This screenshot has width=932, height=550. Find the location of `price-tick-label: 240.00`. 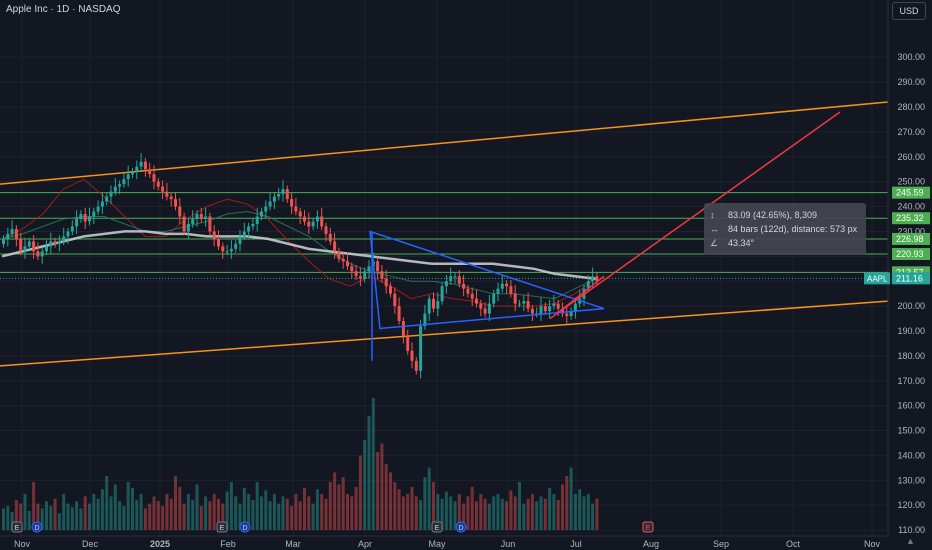

price-tick-label: 240.00 is located at coordinates (911, 207).